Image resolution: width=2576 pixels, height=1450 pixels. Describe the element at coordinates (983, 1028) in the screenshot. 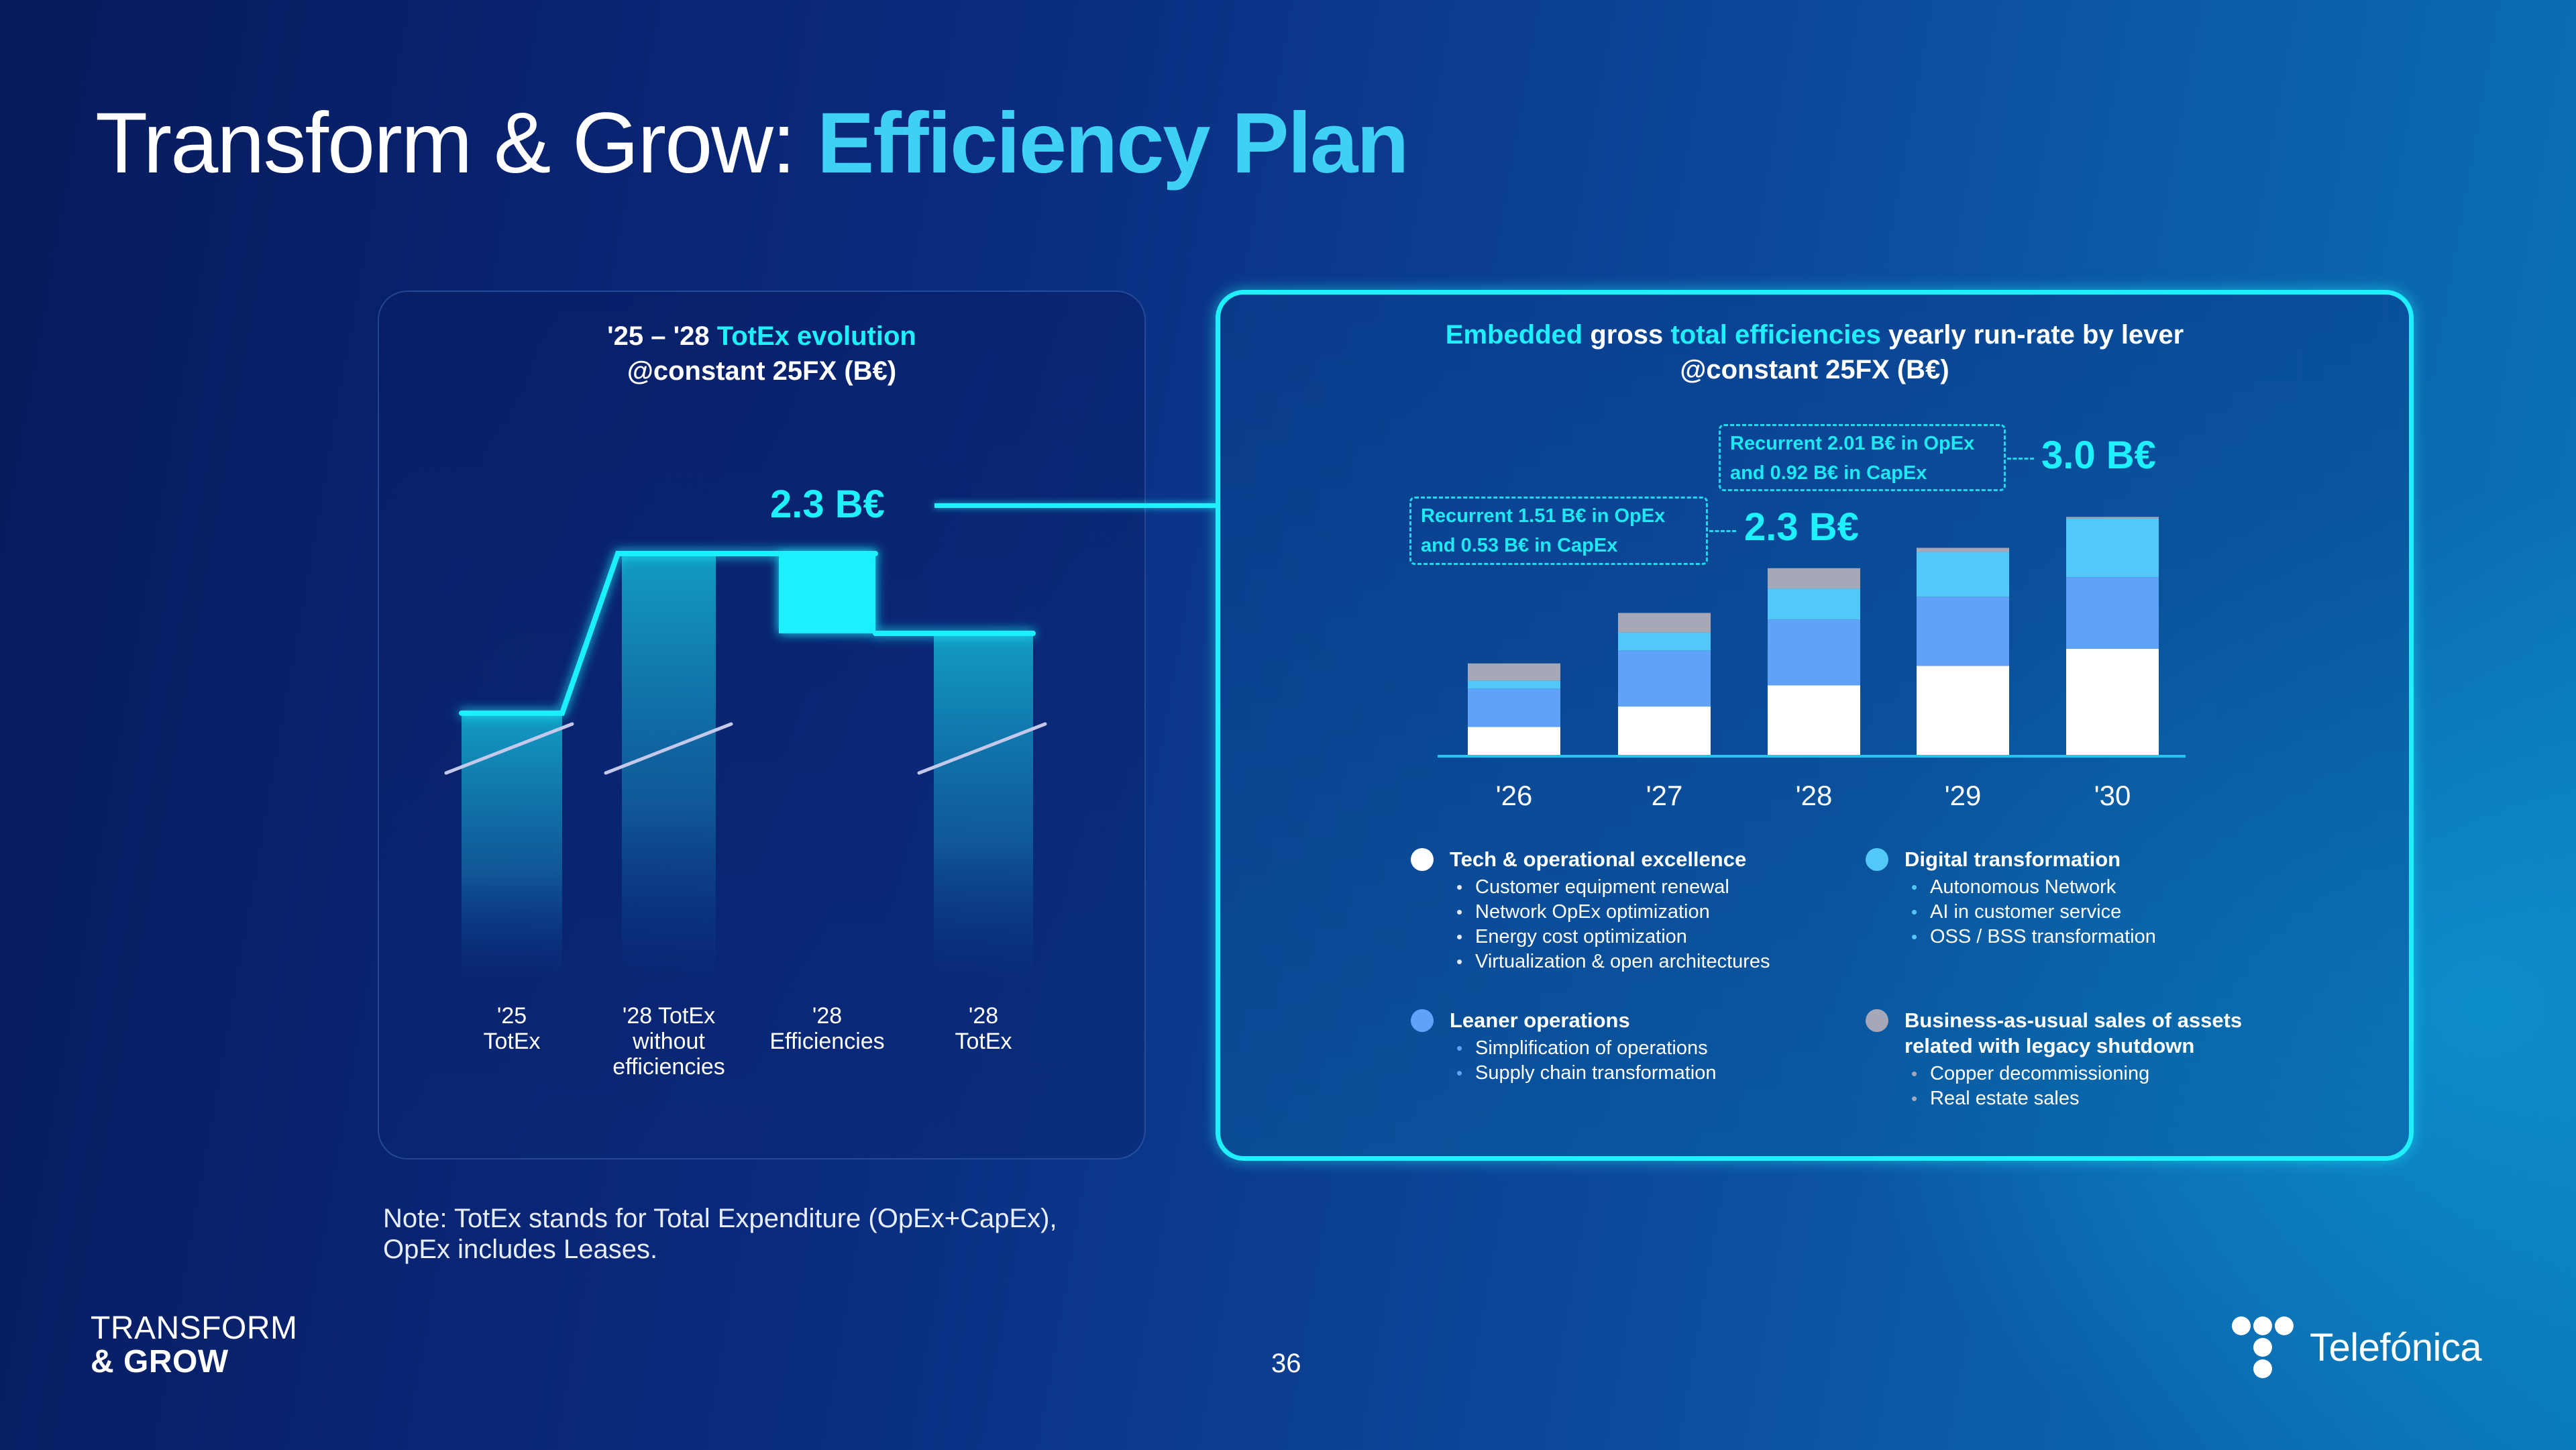

I see `waterfall-category-label: '28 TotEx` at that location.